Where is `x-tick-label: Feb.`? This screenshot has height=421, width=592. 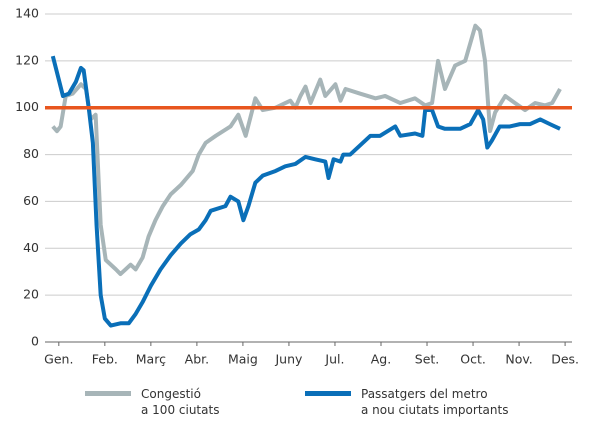 x-tick-label: Feb. is located at coordinates (105, 359).